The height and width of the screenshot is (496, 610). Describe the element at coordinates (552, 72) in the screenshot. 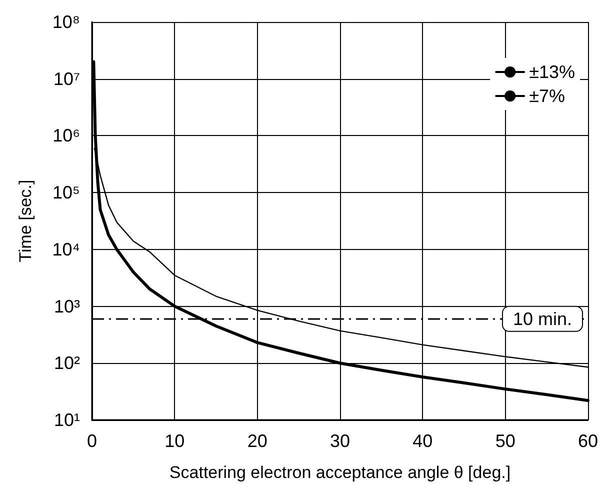

I see `legend-label: ±13%` at that location.